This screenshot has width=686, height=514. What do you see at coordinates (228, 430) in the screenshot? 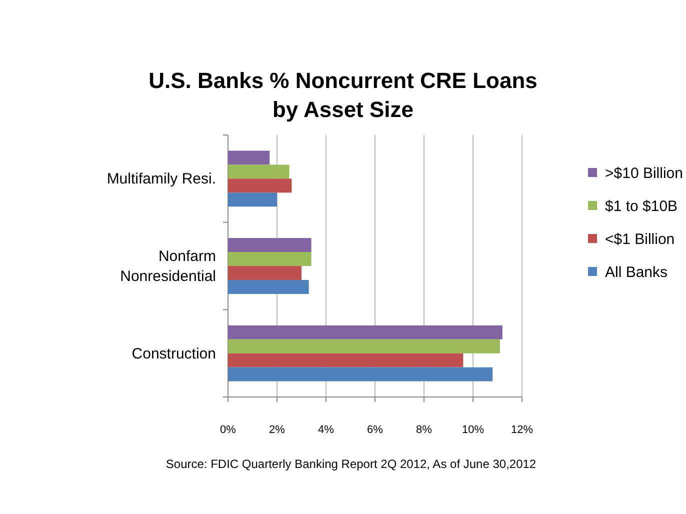
I see `x-tick-label: 0%` at bounding box center [228, 430].